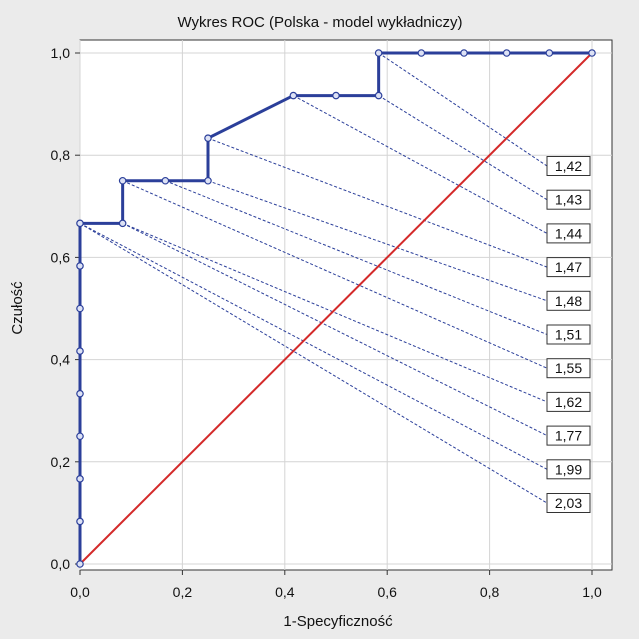  I want to click on x-tick-label: 0,8, so click(490, 592).